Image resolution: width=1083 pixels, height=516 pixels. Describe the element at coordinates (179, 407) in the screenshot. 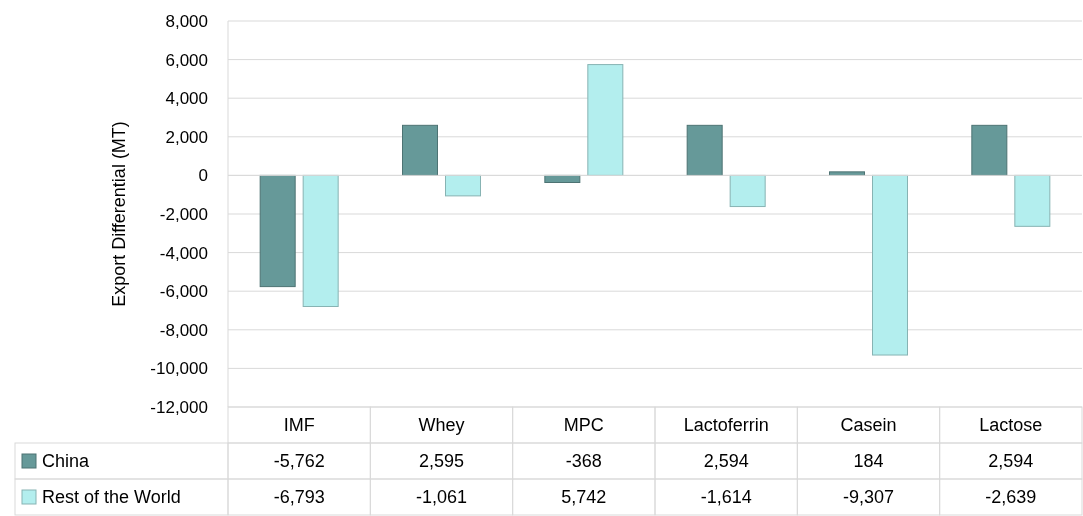

I see `y-tick-label: -12,000` at that location.